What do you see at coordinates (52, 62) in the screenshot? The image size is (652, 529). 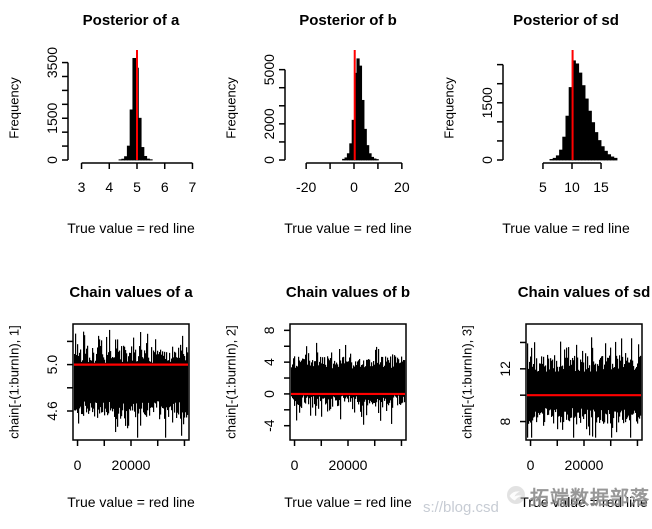 I see `svg-text: 3500` at bounding box center [52, 62].